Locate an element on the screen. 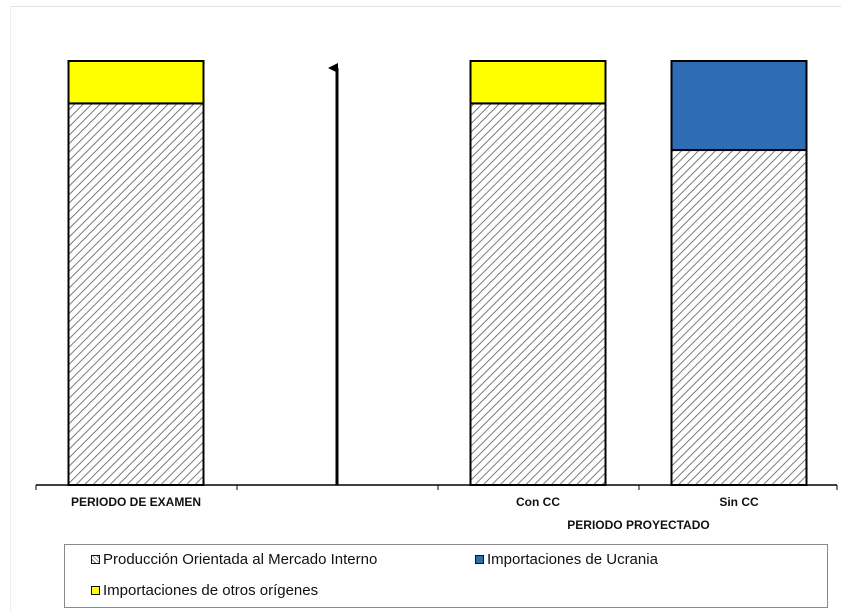 Image resolution: width=841 pixels, height=613 pixels. x-tick-label-0: PERIODO DE EXAMEN is located at coordinates (136, 502).